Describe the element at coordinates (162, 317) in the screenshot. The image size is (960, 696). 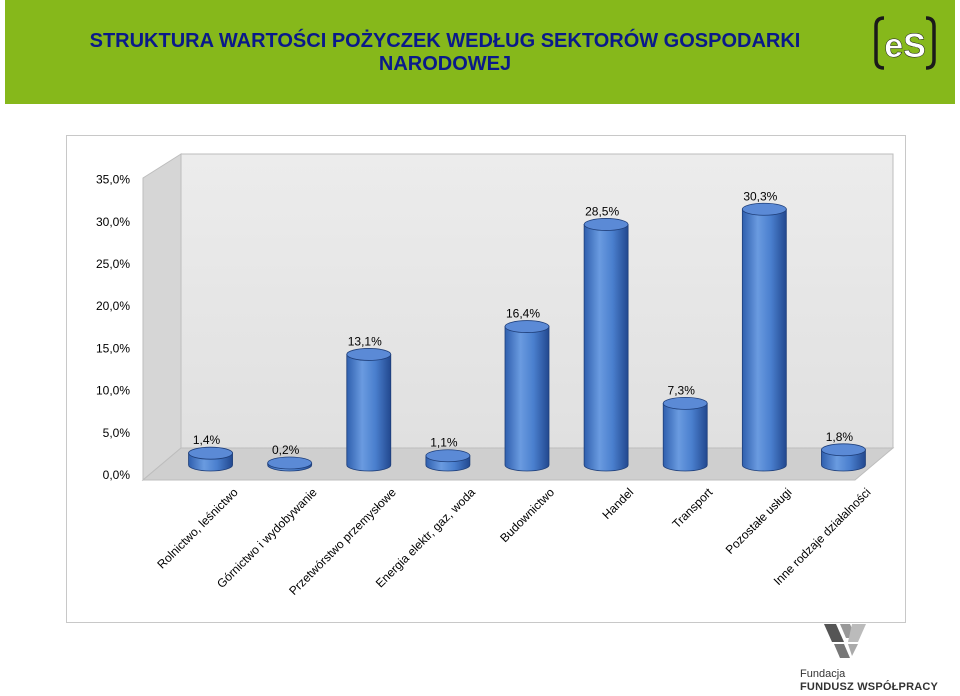
I see `chart-side-wall` at that location.